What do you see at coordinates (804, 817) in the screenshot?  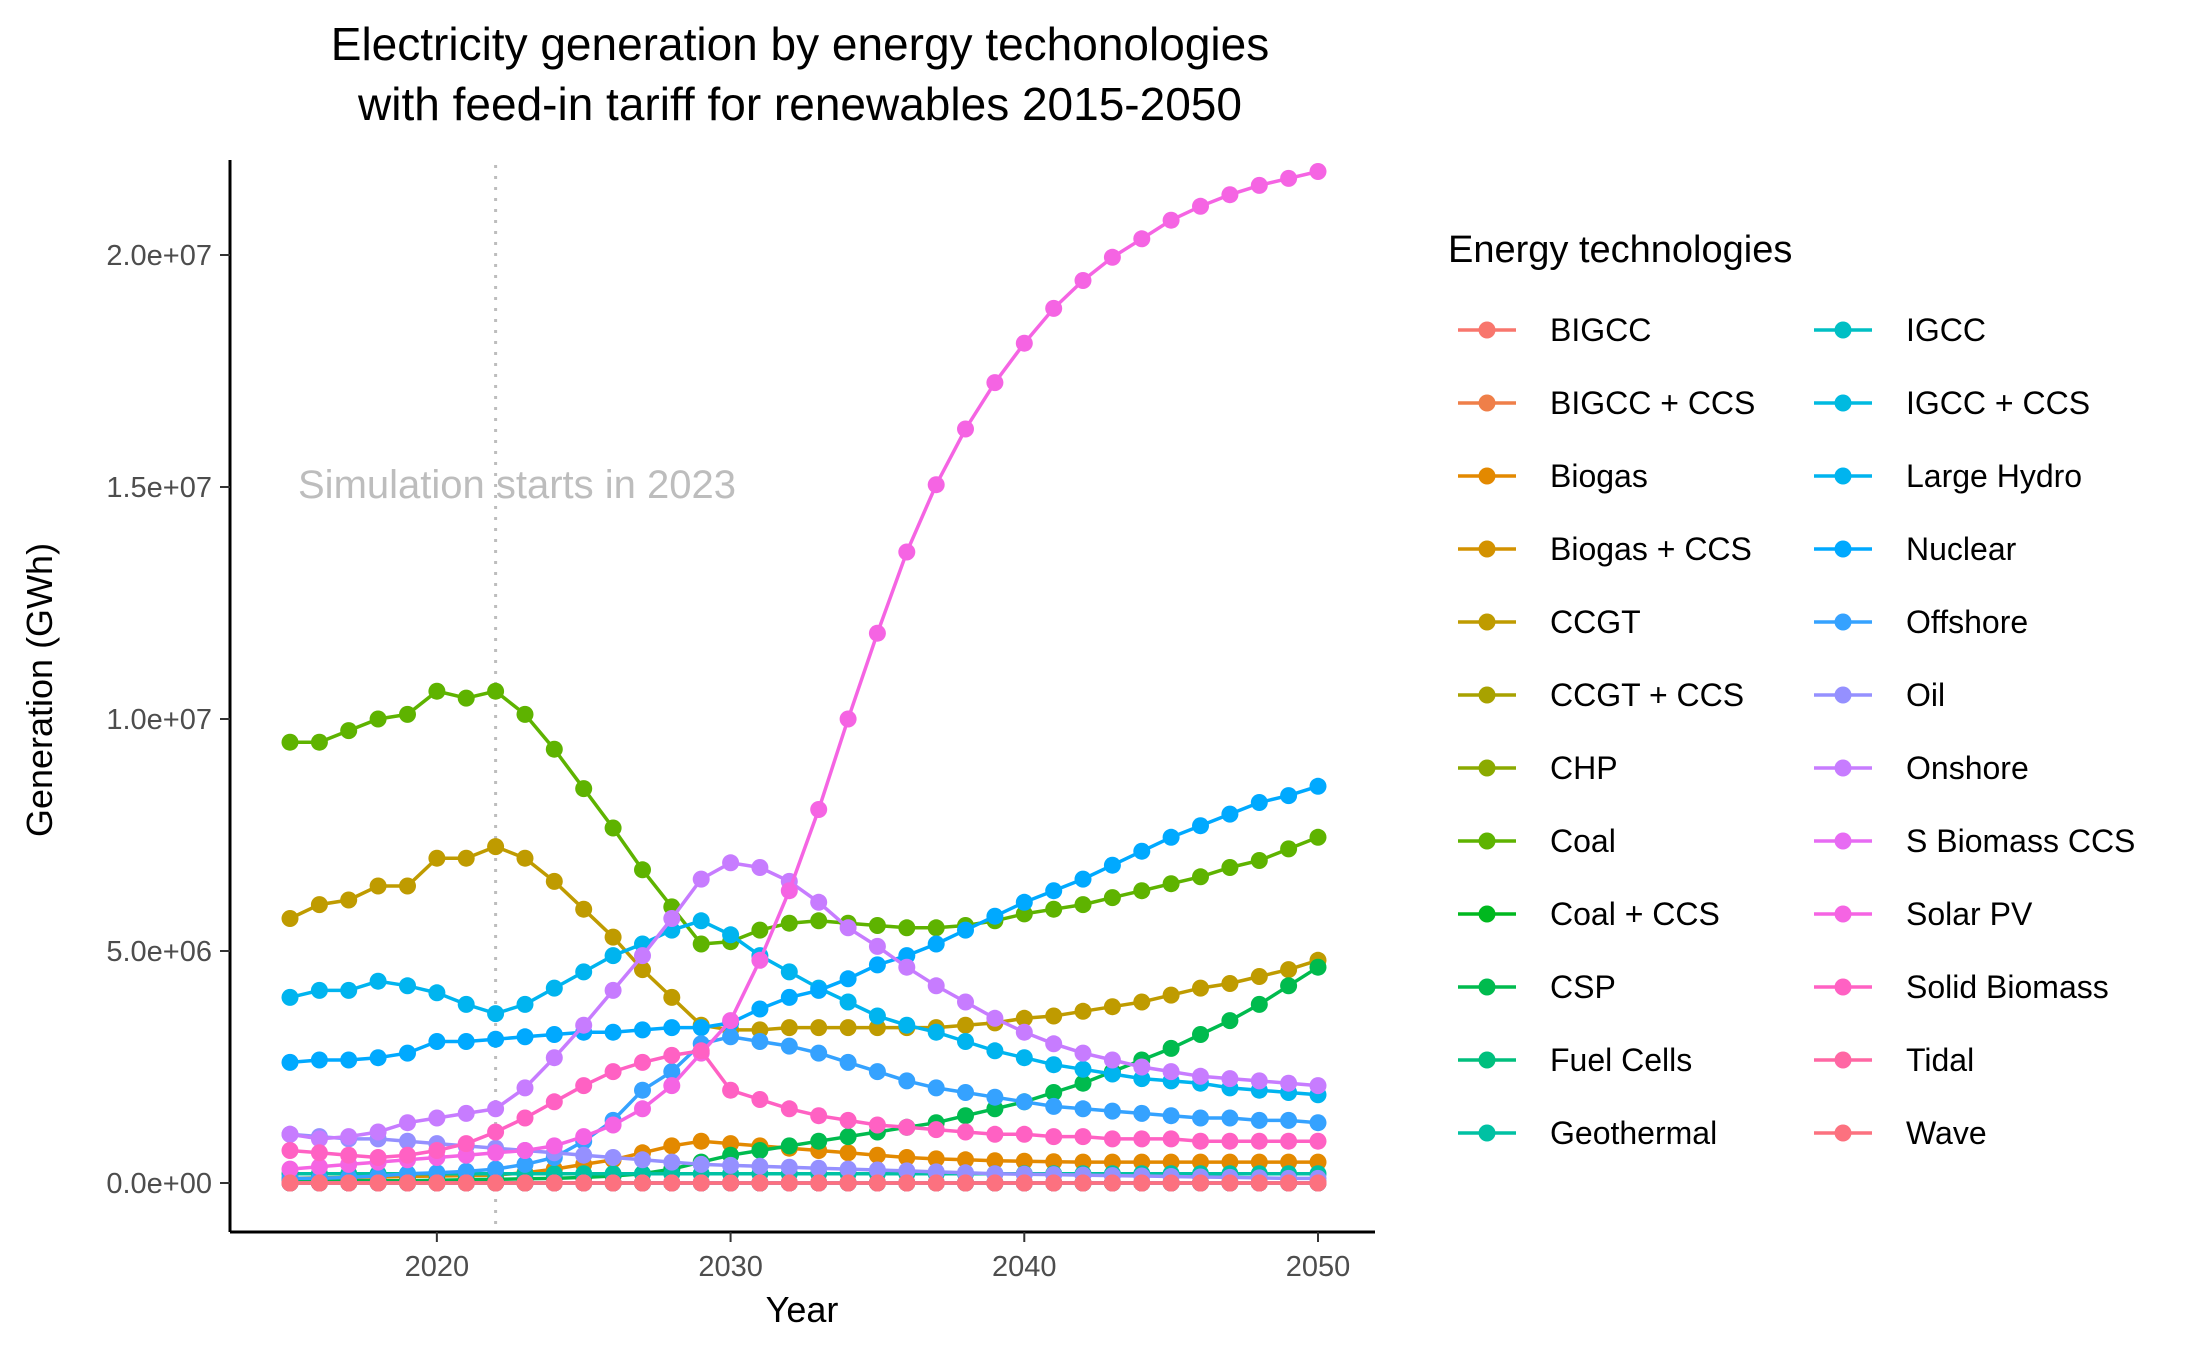 I see `series-line-coal` at bounding box center [804, 817].